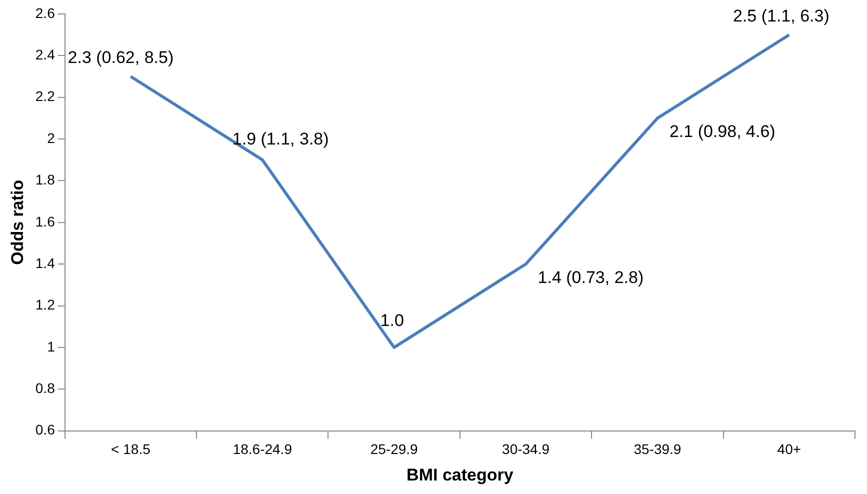  What do you see at coordinates (781, 16) in the screenshot?
I see `data-label: 2.5 (1.1, 6.3)` at bounding box center [781, 16].